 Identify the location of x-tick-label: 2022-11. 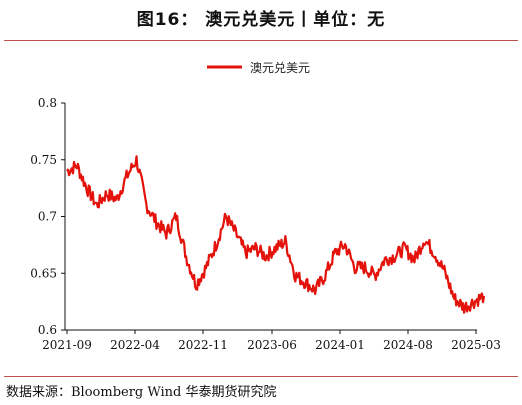
(203, 345).